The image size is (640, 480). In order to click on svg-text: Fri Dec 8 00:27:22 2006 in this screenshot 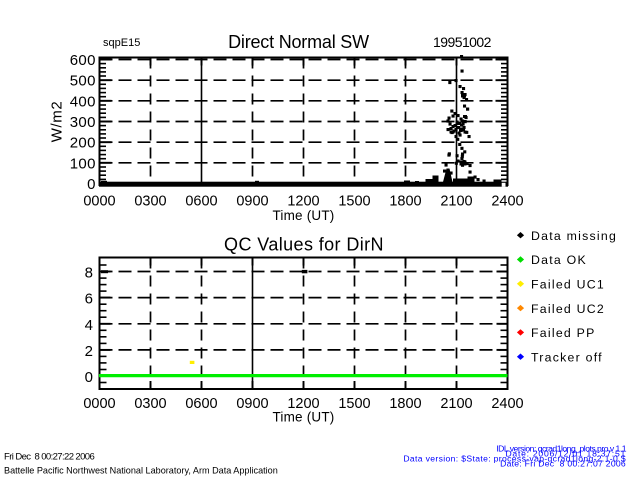, I will do `click(49, 457)`.